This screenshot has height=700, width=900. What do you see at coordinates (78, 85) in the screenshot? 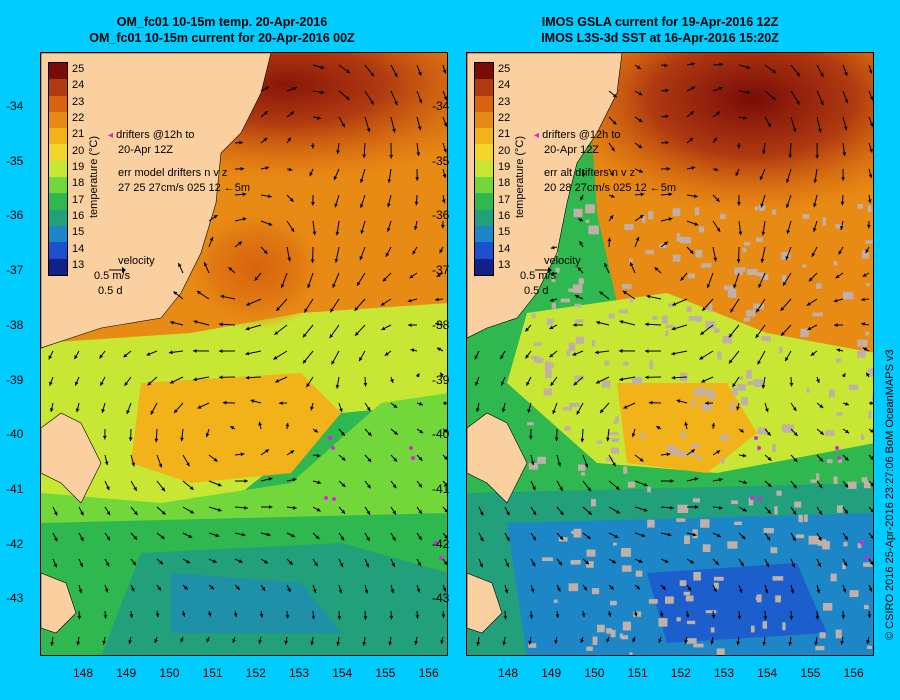
I see `colorbar-tick-label: 24` at bounding box center [78, 85].